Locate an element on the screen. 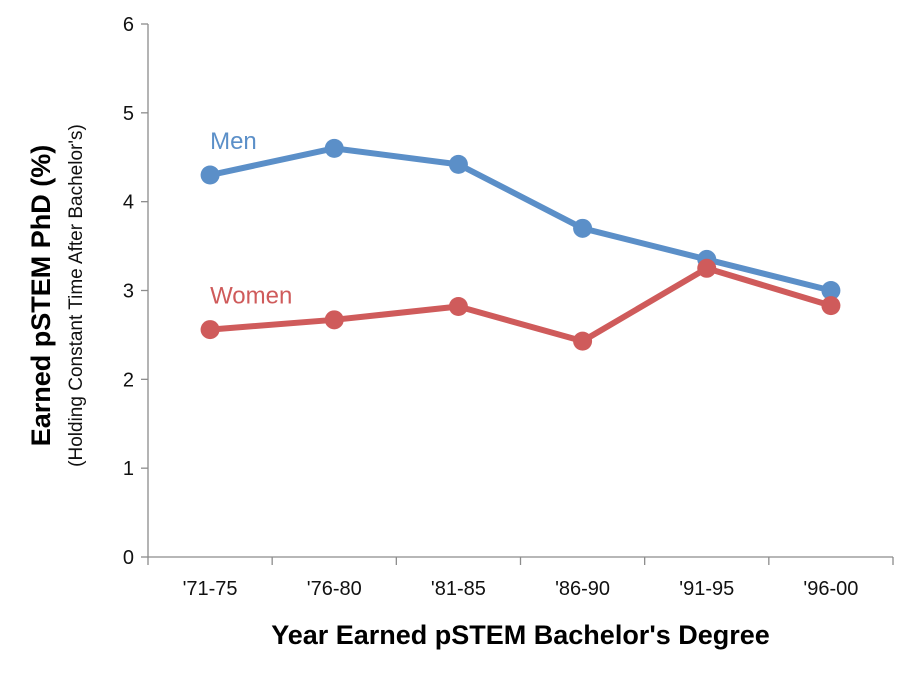 Image resolution: width=913 pixels, height=678 pixels. y-axis-subtitle: (Holding Constant Time After Bachelor's) is located at coordinates (76, 295).